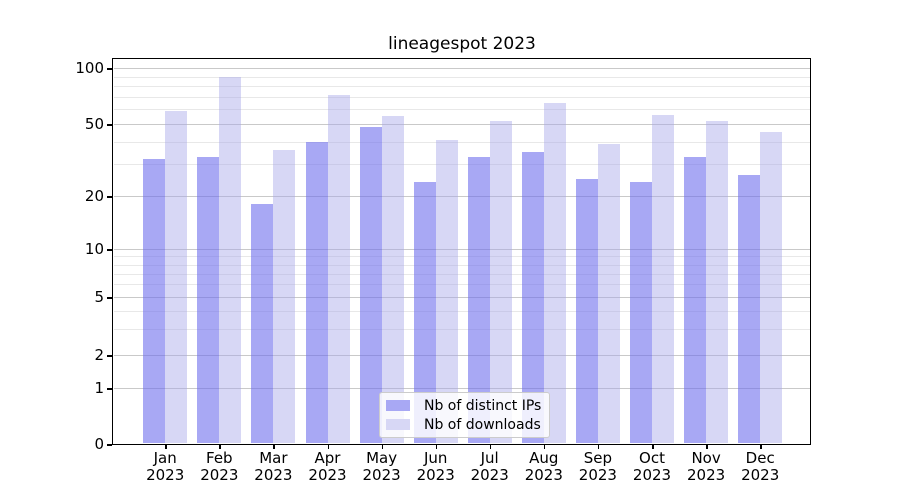 The height and width of the screenshot is (500, 900). I want to click on x-tick-label-apr: Apr 2023, so click(327, 466).